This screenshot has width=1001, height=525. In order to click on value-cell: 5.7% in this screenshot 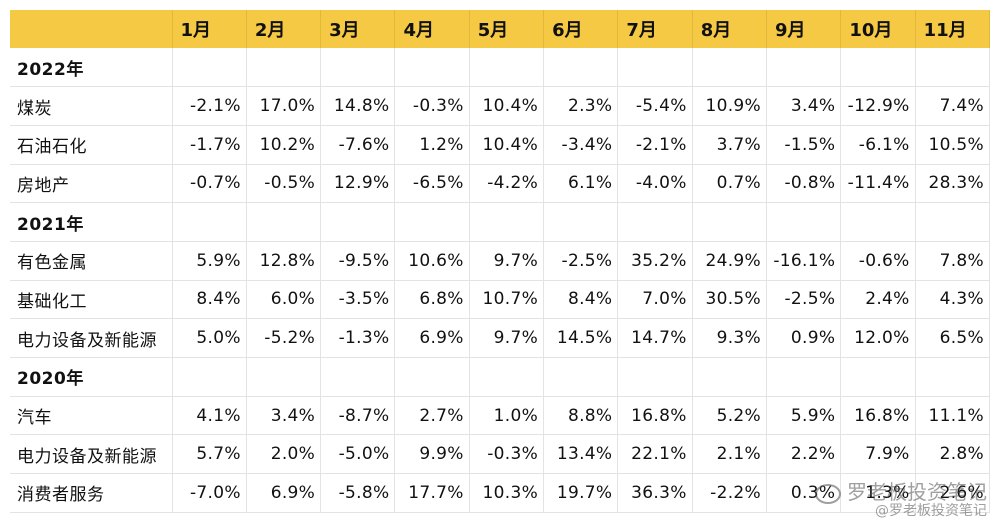, I will do `click(209, 454)`.